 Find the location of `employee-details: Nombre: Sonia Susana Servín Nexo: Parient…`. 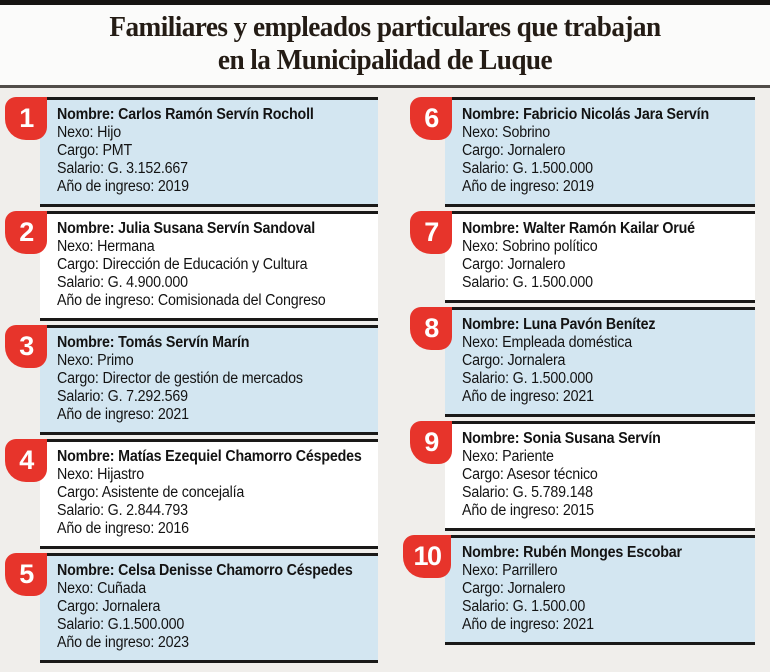

employee-details: Nombre: Sonia Susana Servín Nexo: Parient… is located at coordinates (594, 475).